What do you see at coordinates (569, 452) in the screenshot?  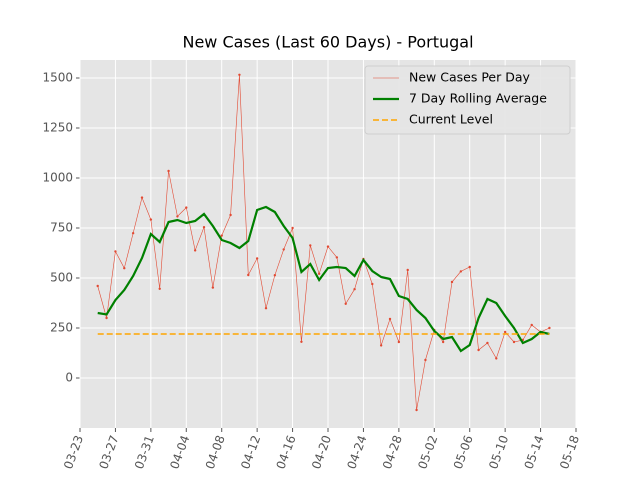 I see `x-tick-label: 05-18` at bounding box center [569, 452].